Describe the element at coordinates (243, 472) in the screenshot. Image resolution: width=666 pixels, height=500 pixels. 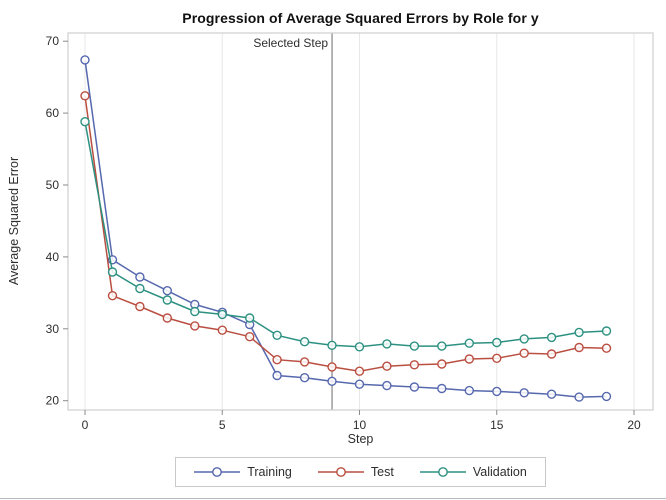
I see `legend-item-training: Training` at that location.